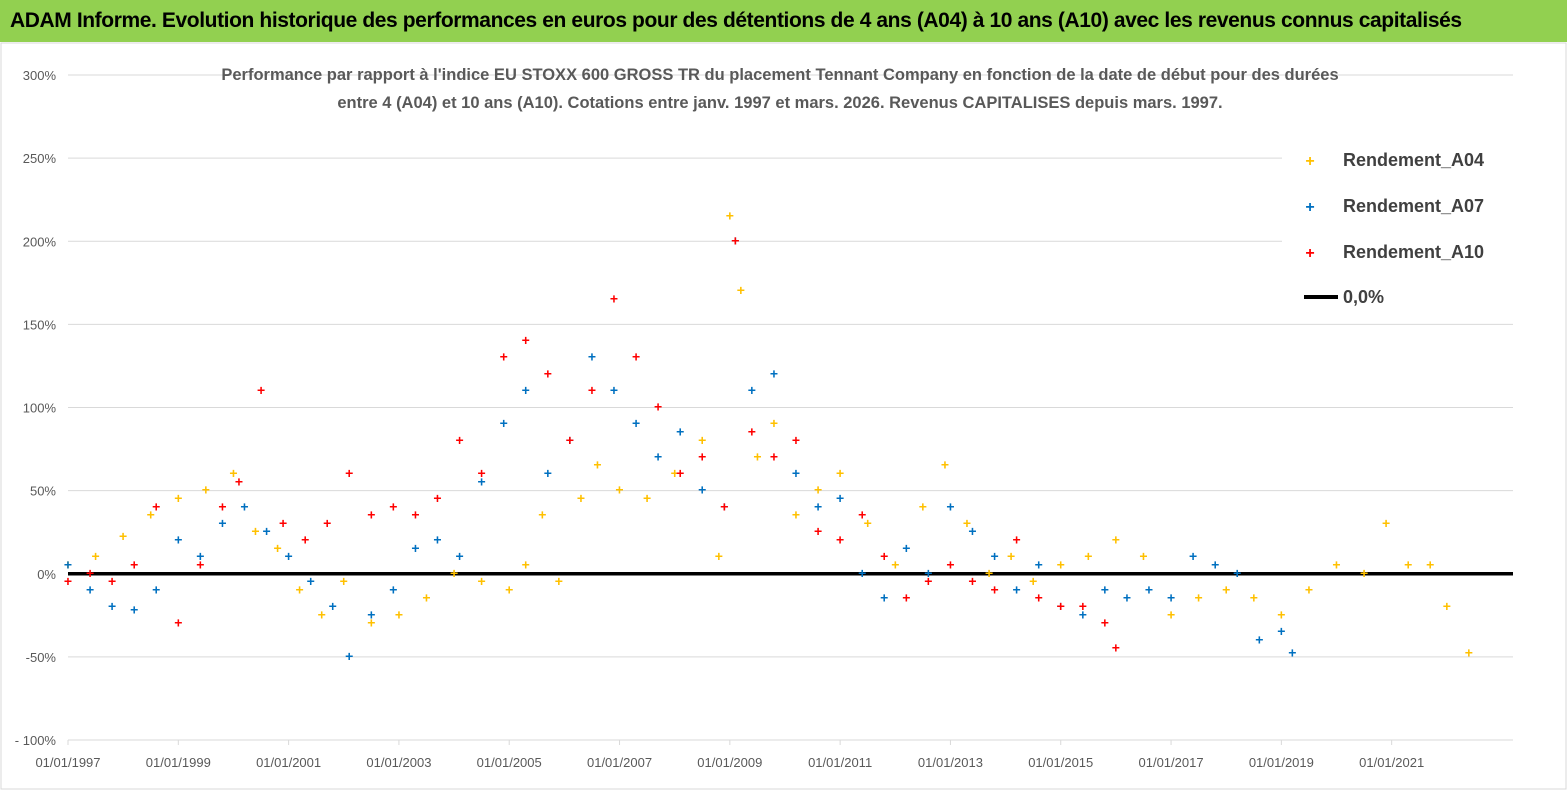  I want to click on y-tick-label: 150%, so click(40, 324).